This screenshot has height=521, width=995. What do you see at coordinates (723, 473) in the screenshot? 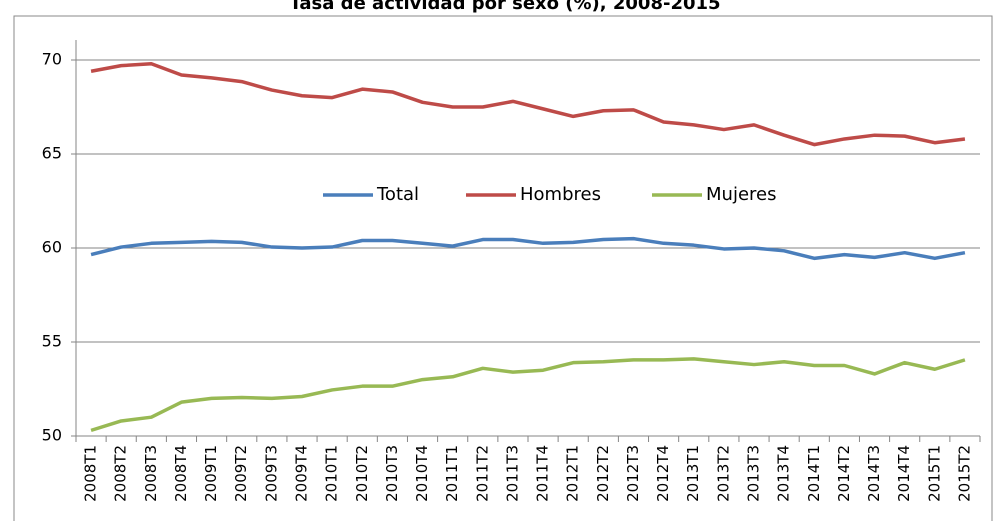
I see `x-tick-label: 2013T2` at bounding box center [723, 473].